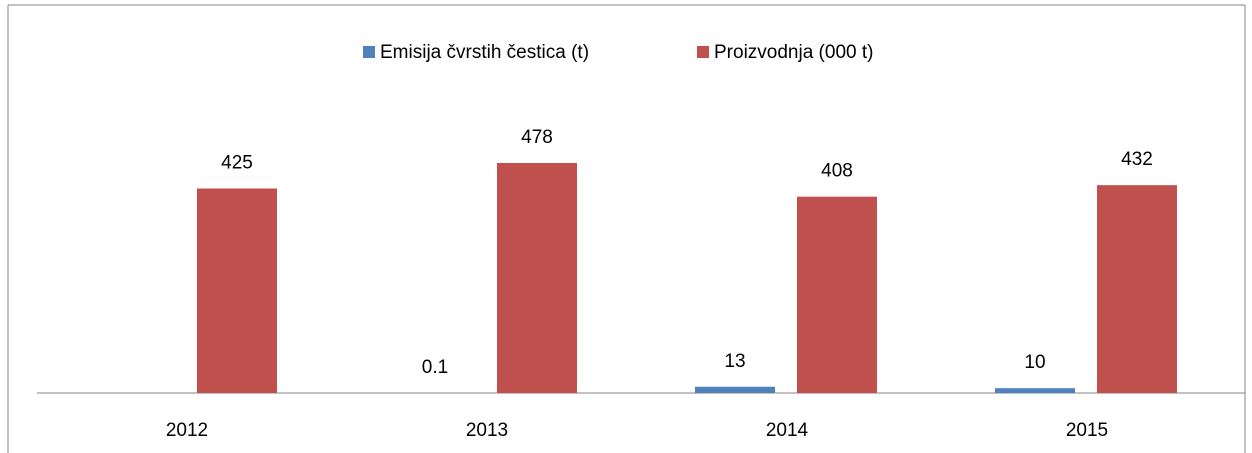  I want to click on data-label: 0.1, so click(435, 367).